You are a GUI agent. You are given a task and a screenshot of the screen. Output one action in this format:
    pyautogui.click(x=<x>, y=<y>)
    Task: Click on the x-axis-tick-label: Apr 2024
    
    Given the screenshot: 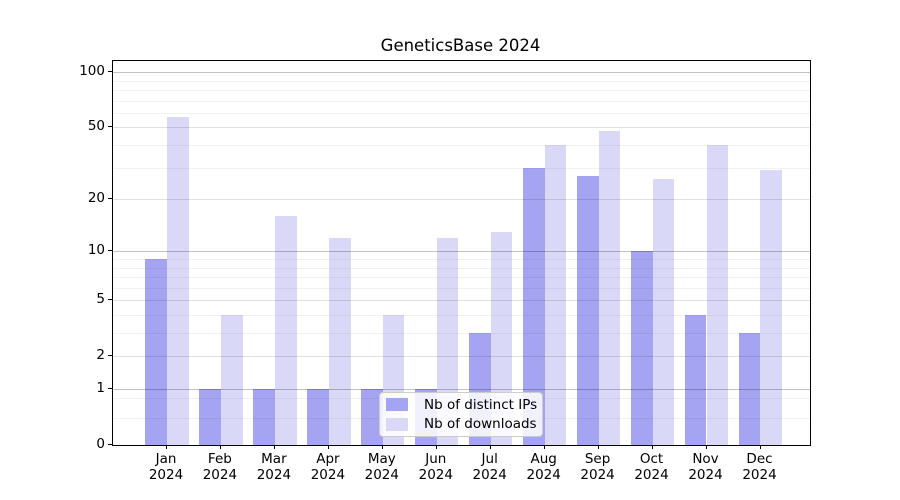 What is the action you would take?
    pyautogui.click(x=328, y=467)
    